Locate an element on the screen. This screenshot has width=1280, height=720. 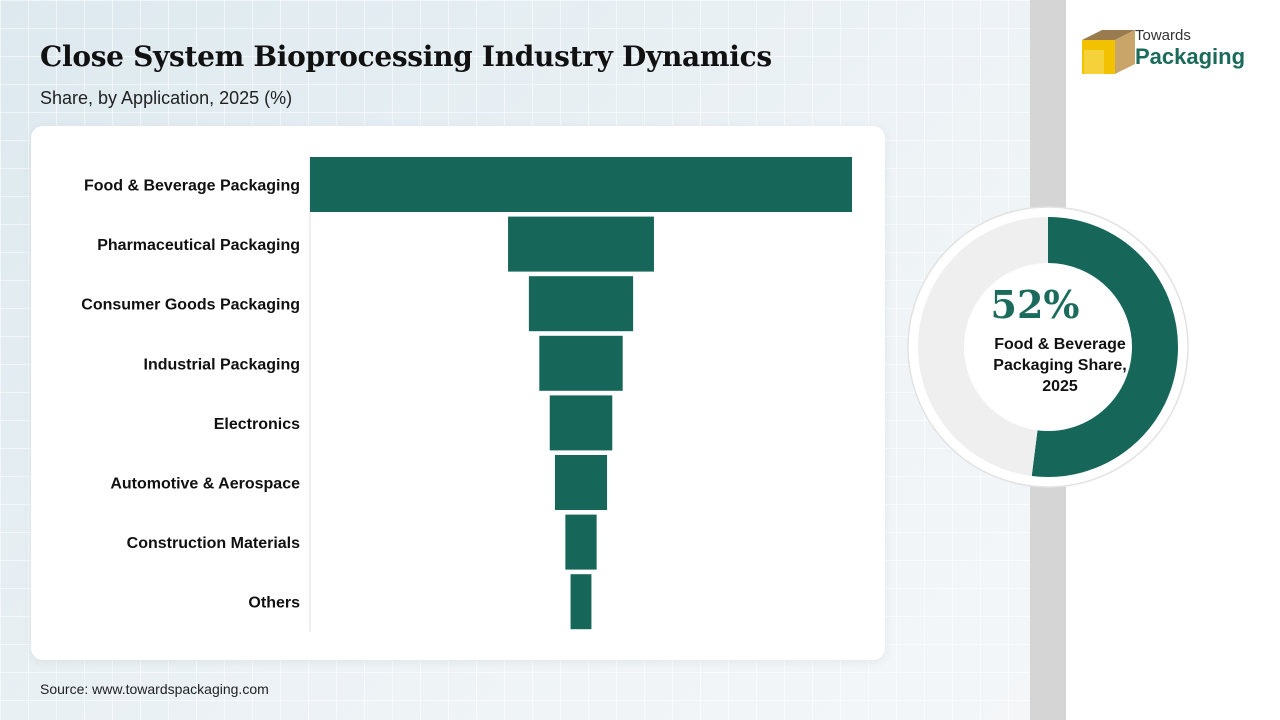
category-label-0: Food & Beverage Packaging is located at coordinates (192, 186).